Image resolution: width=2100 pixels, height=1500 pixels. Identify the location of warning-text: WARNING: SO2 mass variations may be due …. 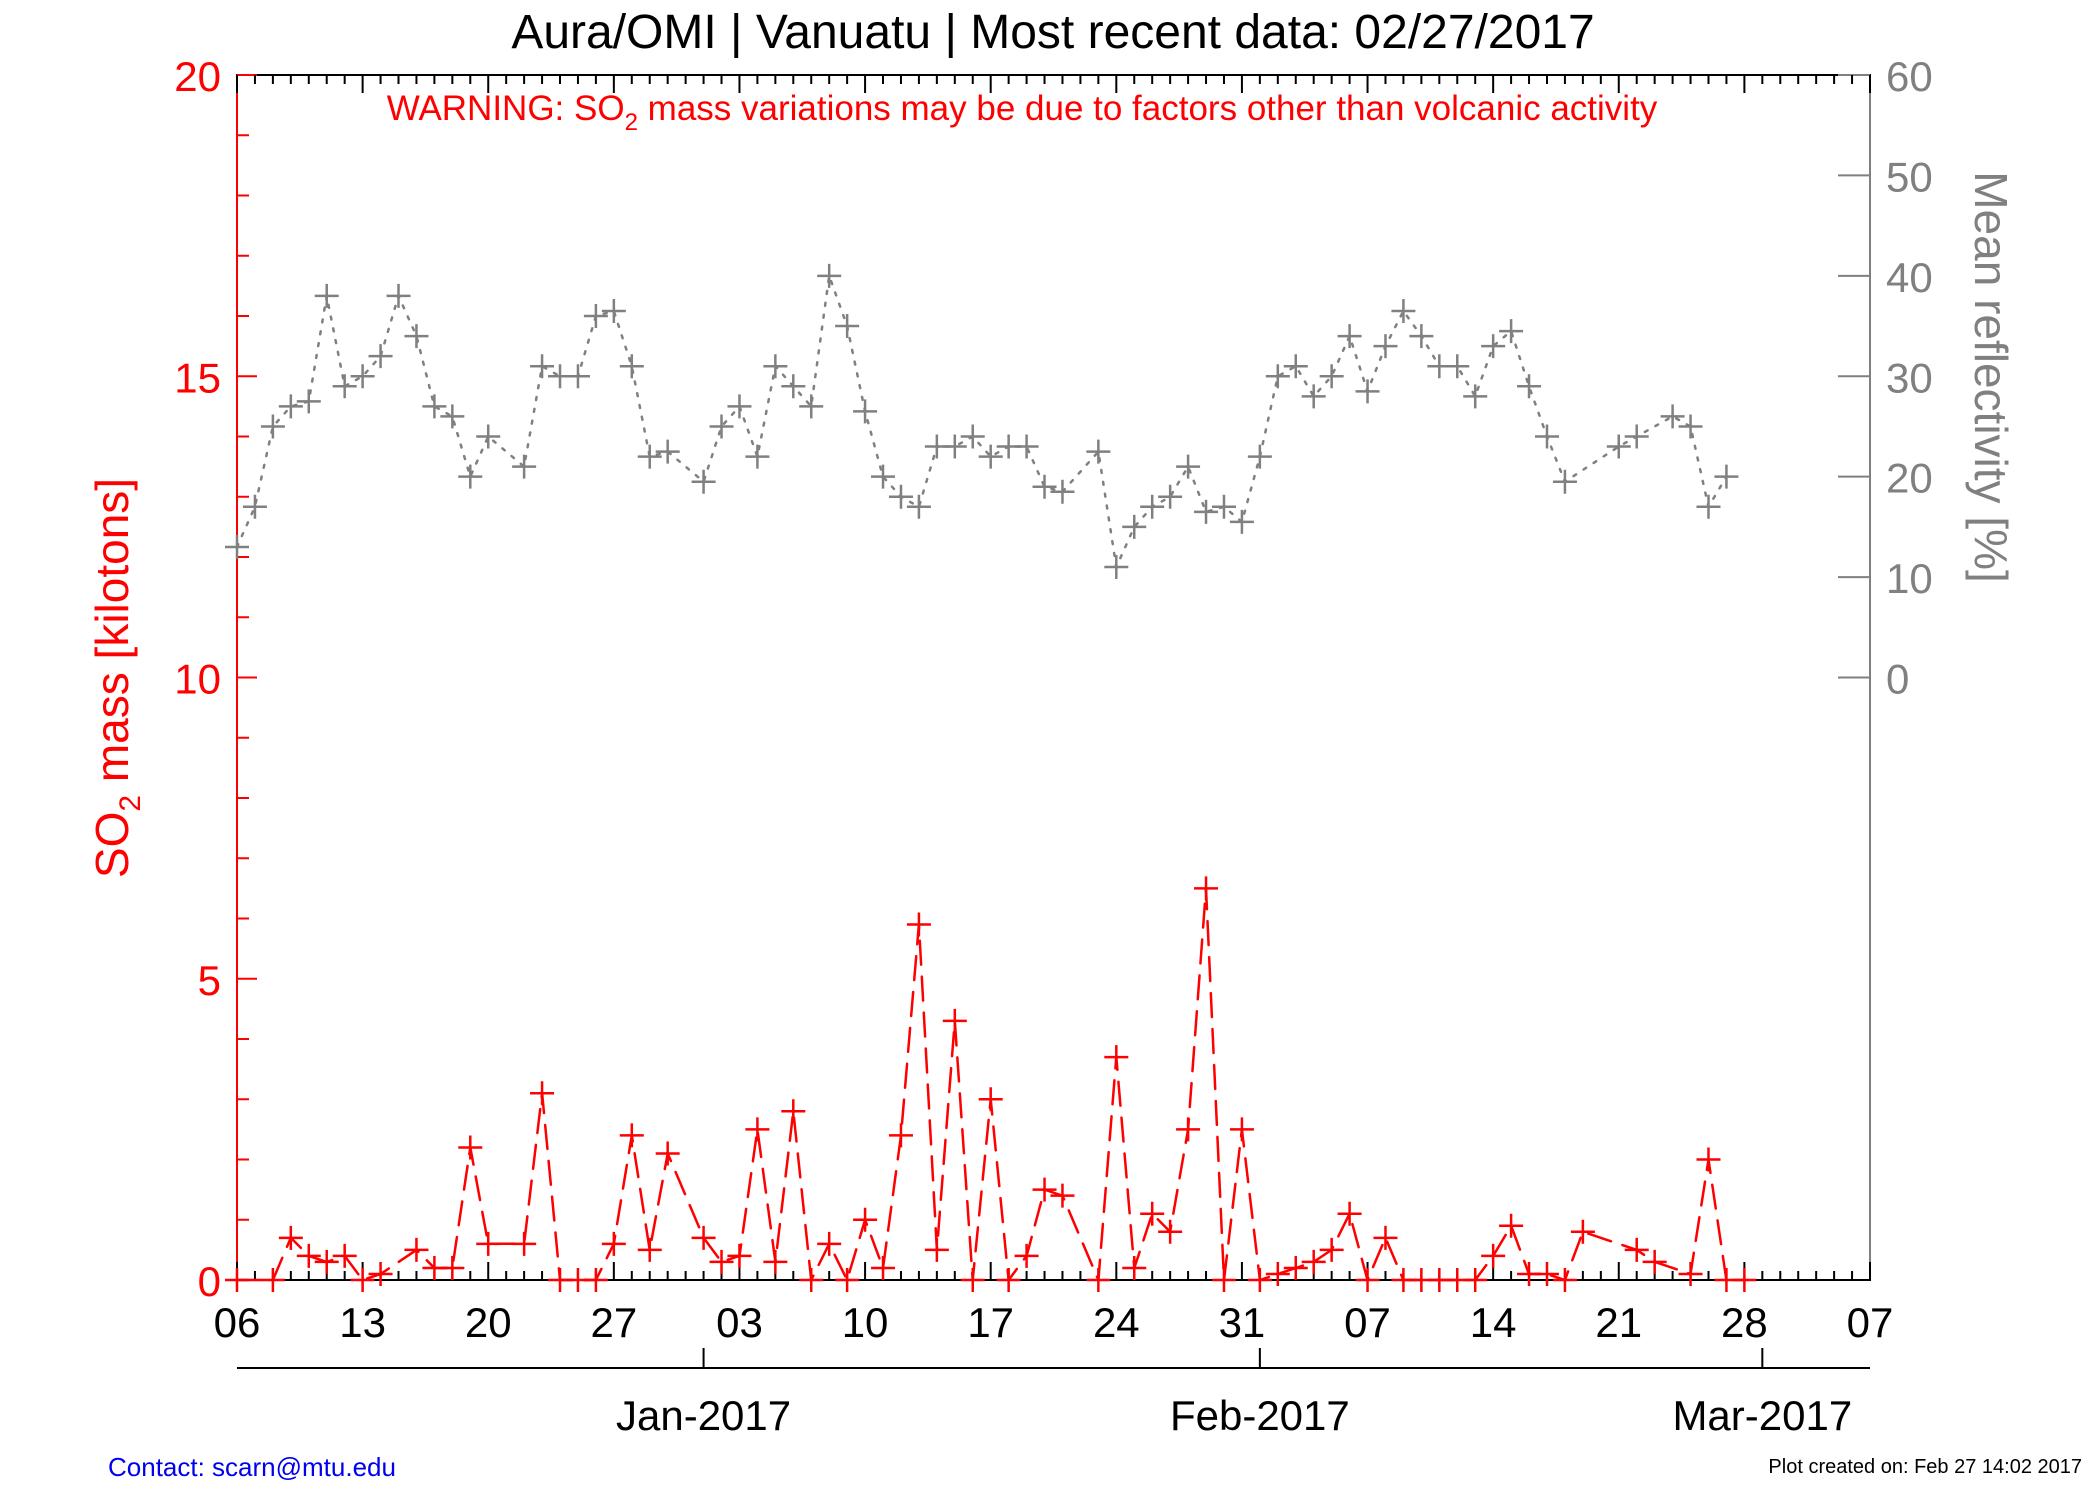
(1022, 112).